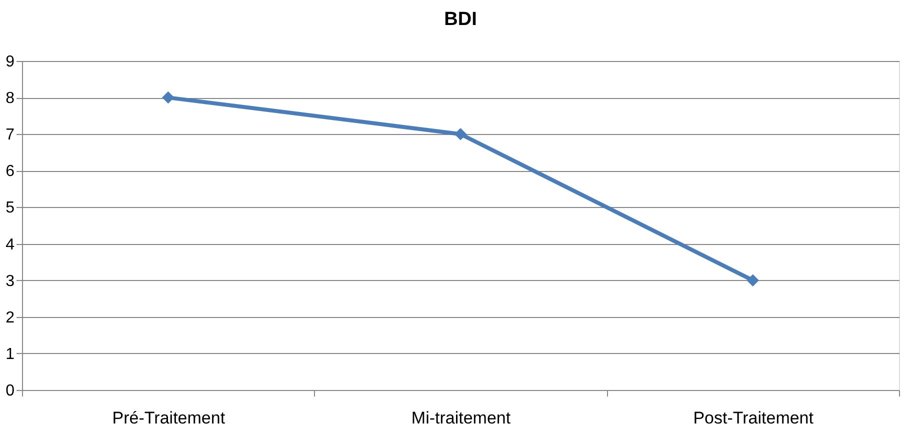 This screenshot has height=436, width=906. Describe the element at coordinates (10, 62) in the screenshot. I see `y-tick-label: 9` at that location.